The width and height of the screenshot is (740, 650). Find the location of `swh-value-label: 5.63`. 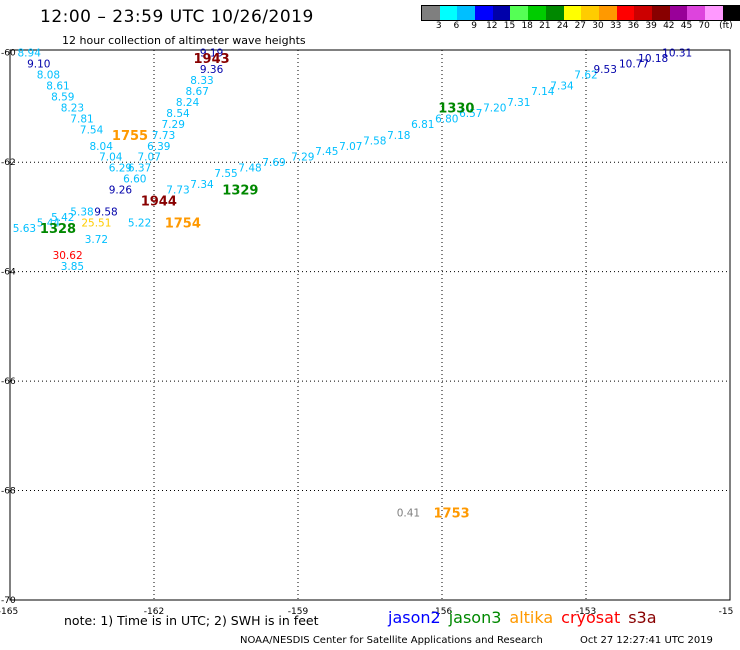

swh-value-label: 5.63 is located at coordinates (24, 229).